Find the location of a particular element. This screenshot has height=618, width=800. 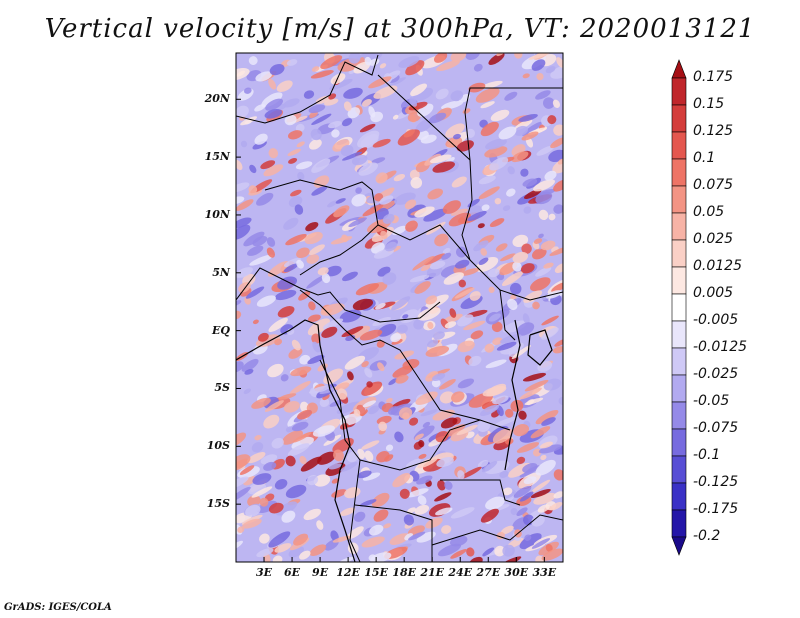

colorbar-label: -0.1 is located at coordinates (707, 455).